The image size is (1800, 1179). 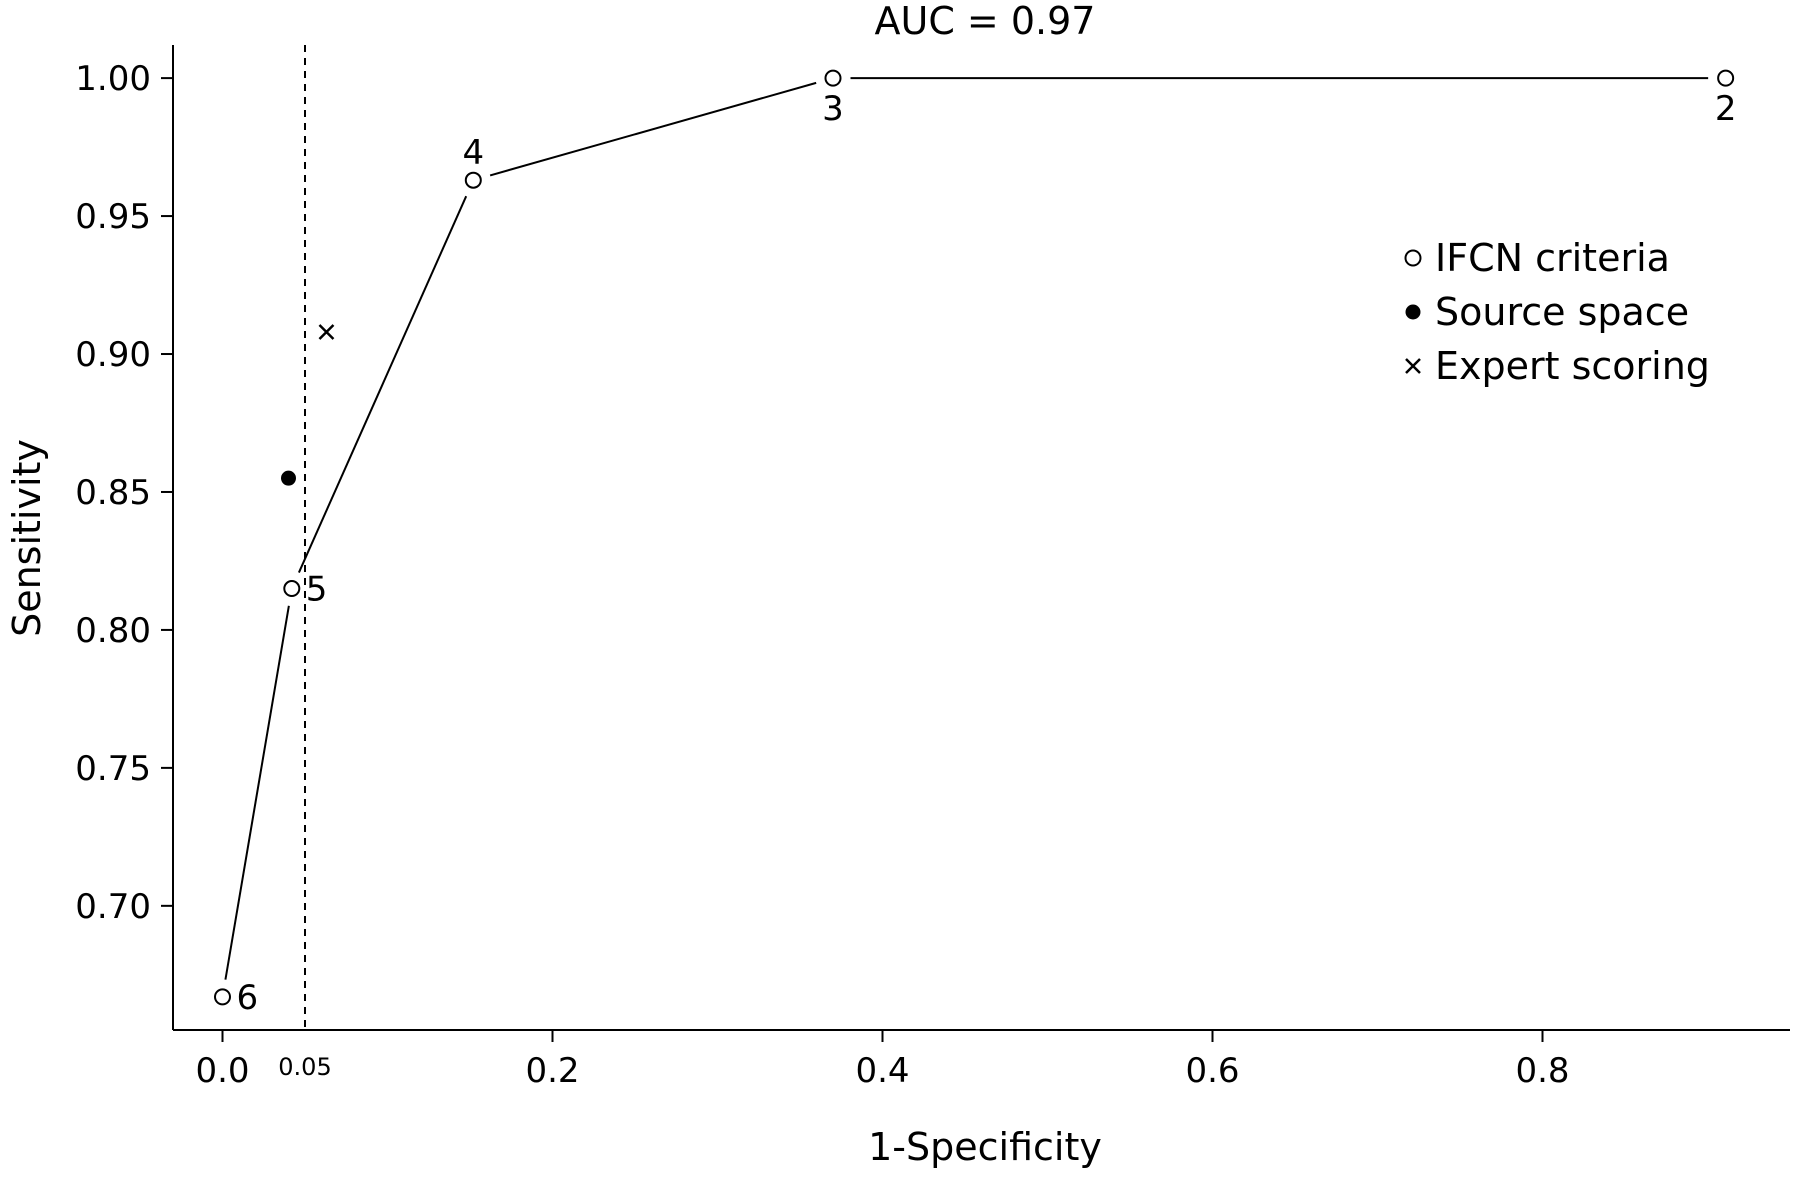 I want to click on legend-label: Expert scoring, so click(x=1572, y=366).